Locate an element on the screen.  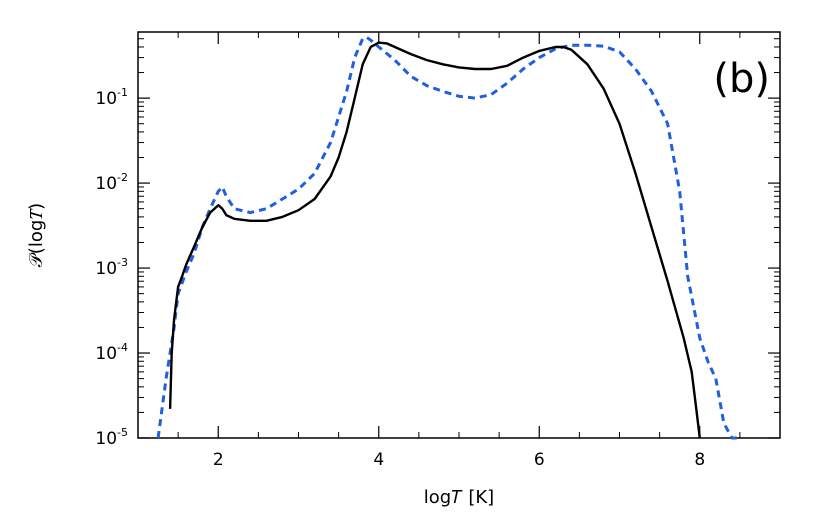
y-tick-label: 10⁻⁵ is located at coordinates (111, 437).